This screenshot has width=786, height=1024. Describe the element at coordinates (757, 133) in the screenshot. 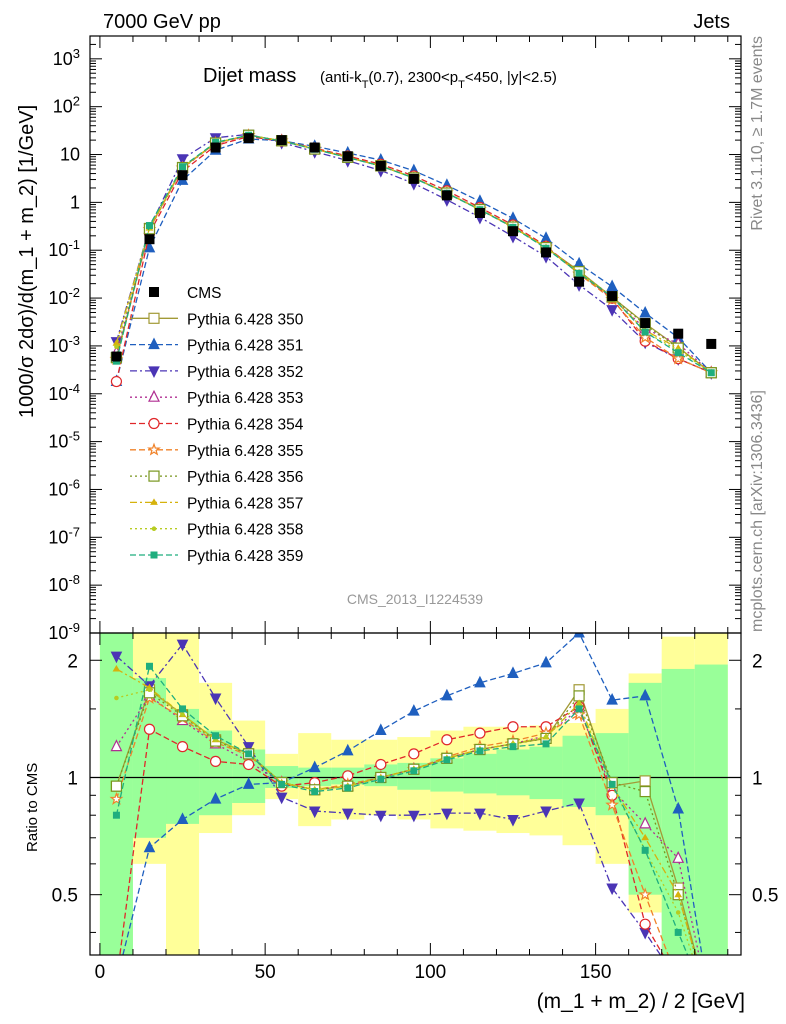

I see `rivet-label: Rivet 3.1.10, ≥ 1.7M events` at that location.